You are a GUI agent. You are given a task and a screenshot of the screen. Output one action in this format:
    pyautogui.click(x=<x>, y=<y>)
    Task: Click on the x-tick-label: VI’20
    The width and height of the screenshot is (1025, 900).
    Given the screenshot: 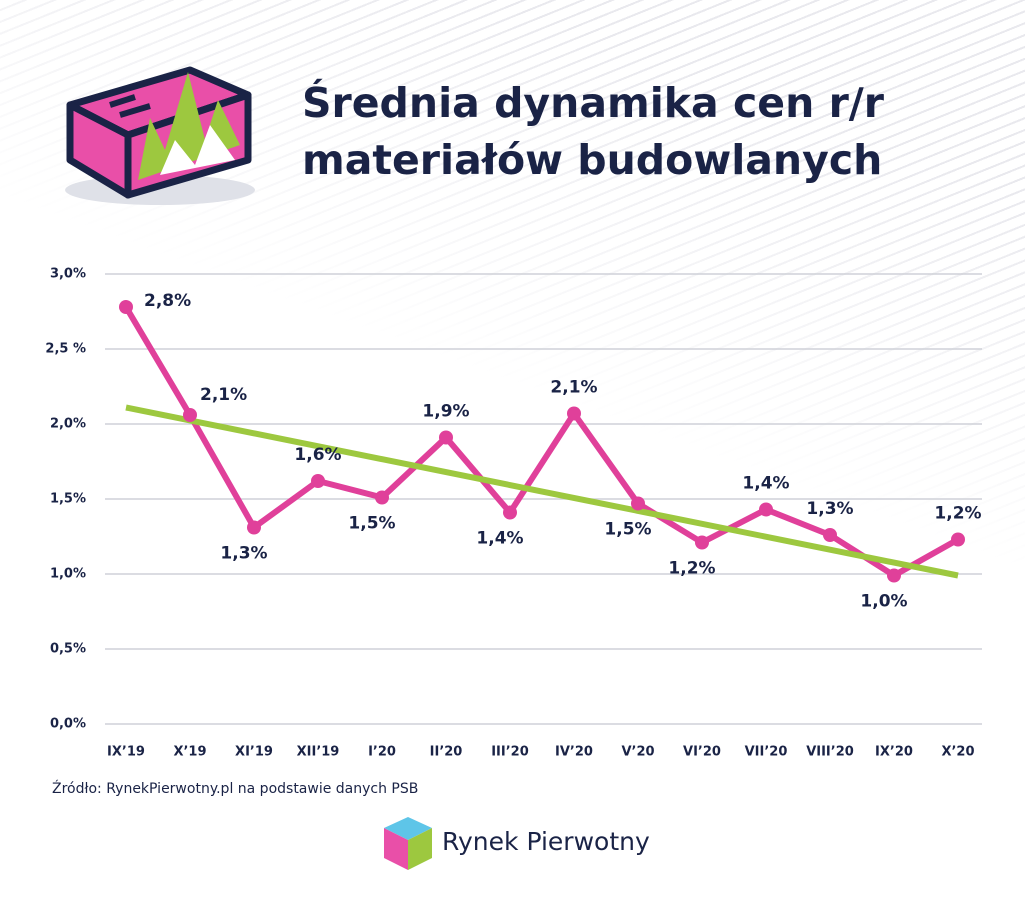 What is the action you would take?
    pyautogui.click(x=702, y=752)
    